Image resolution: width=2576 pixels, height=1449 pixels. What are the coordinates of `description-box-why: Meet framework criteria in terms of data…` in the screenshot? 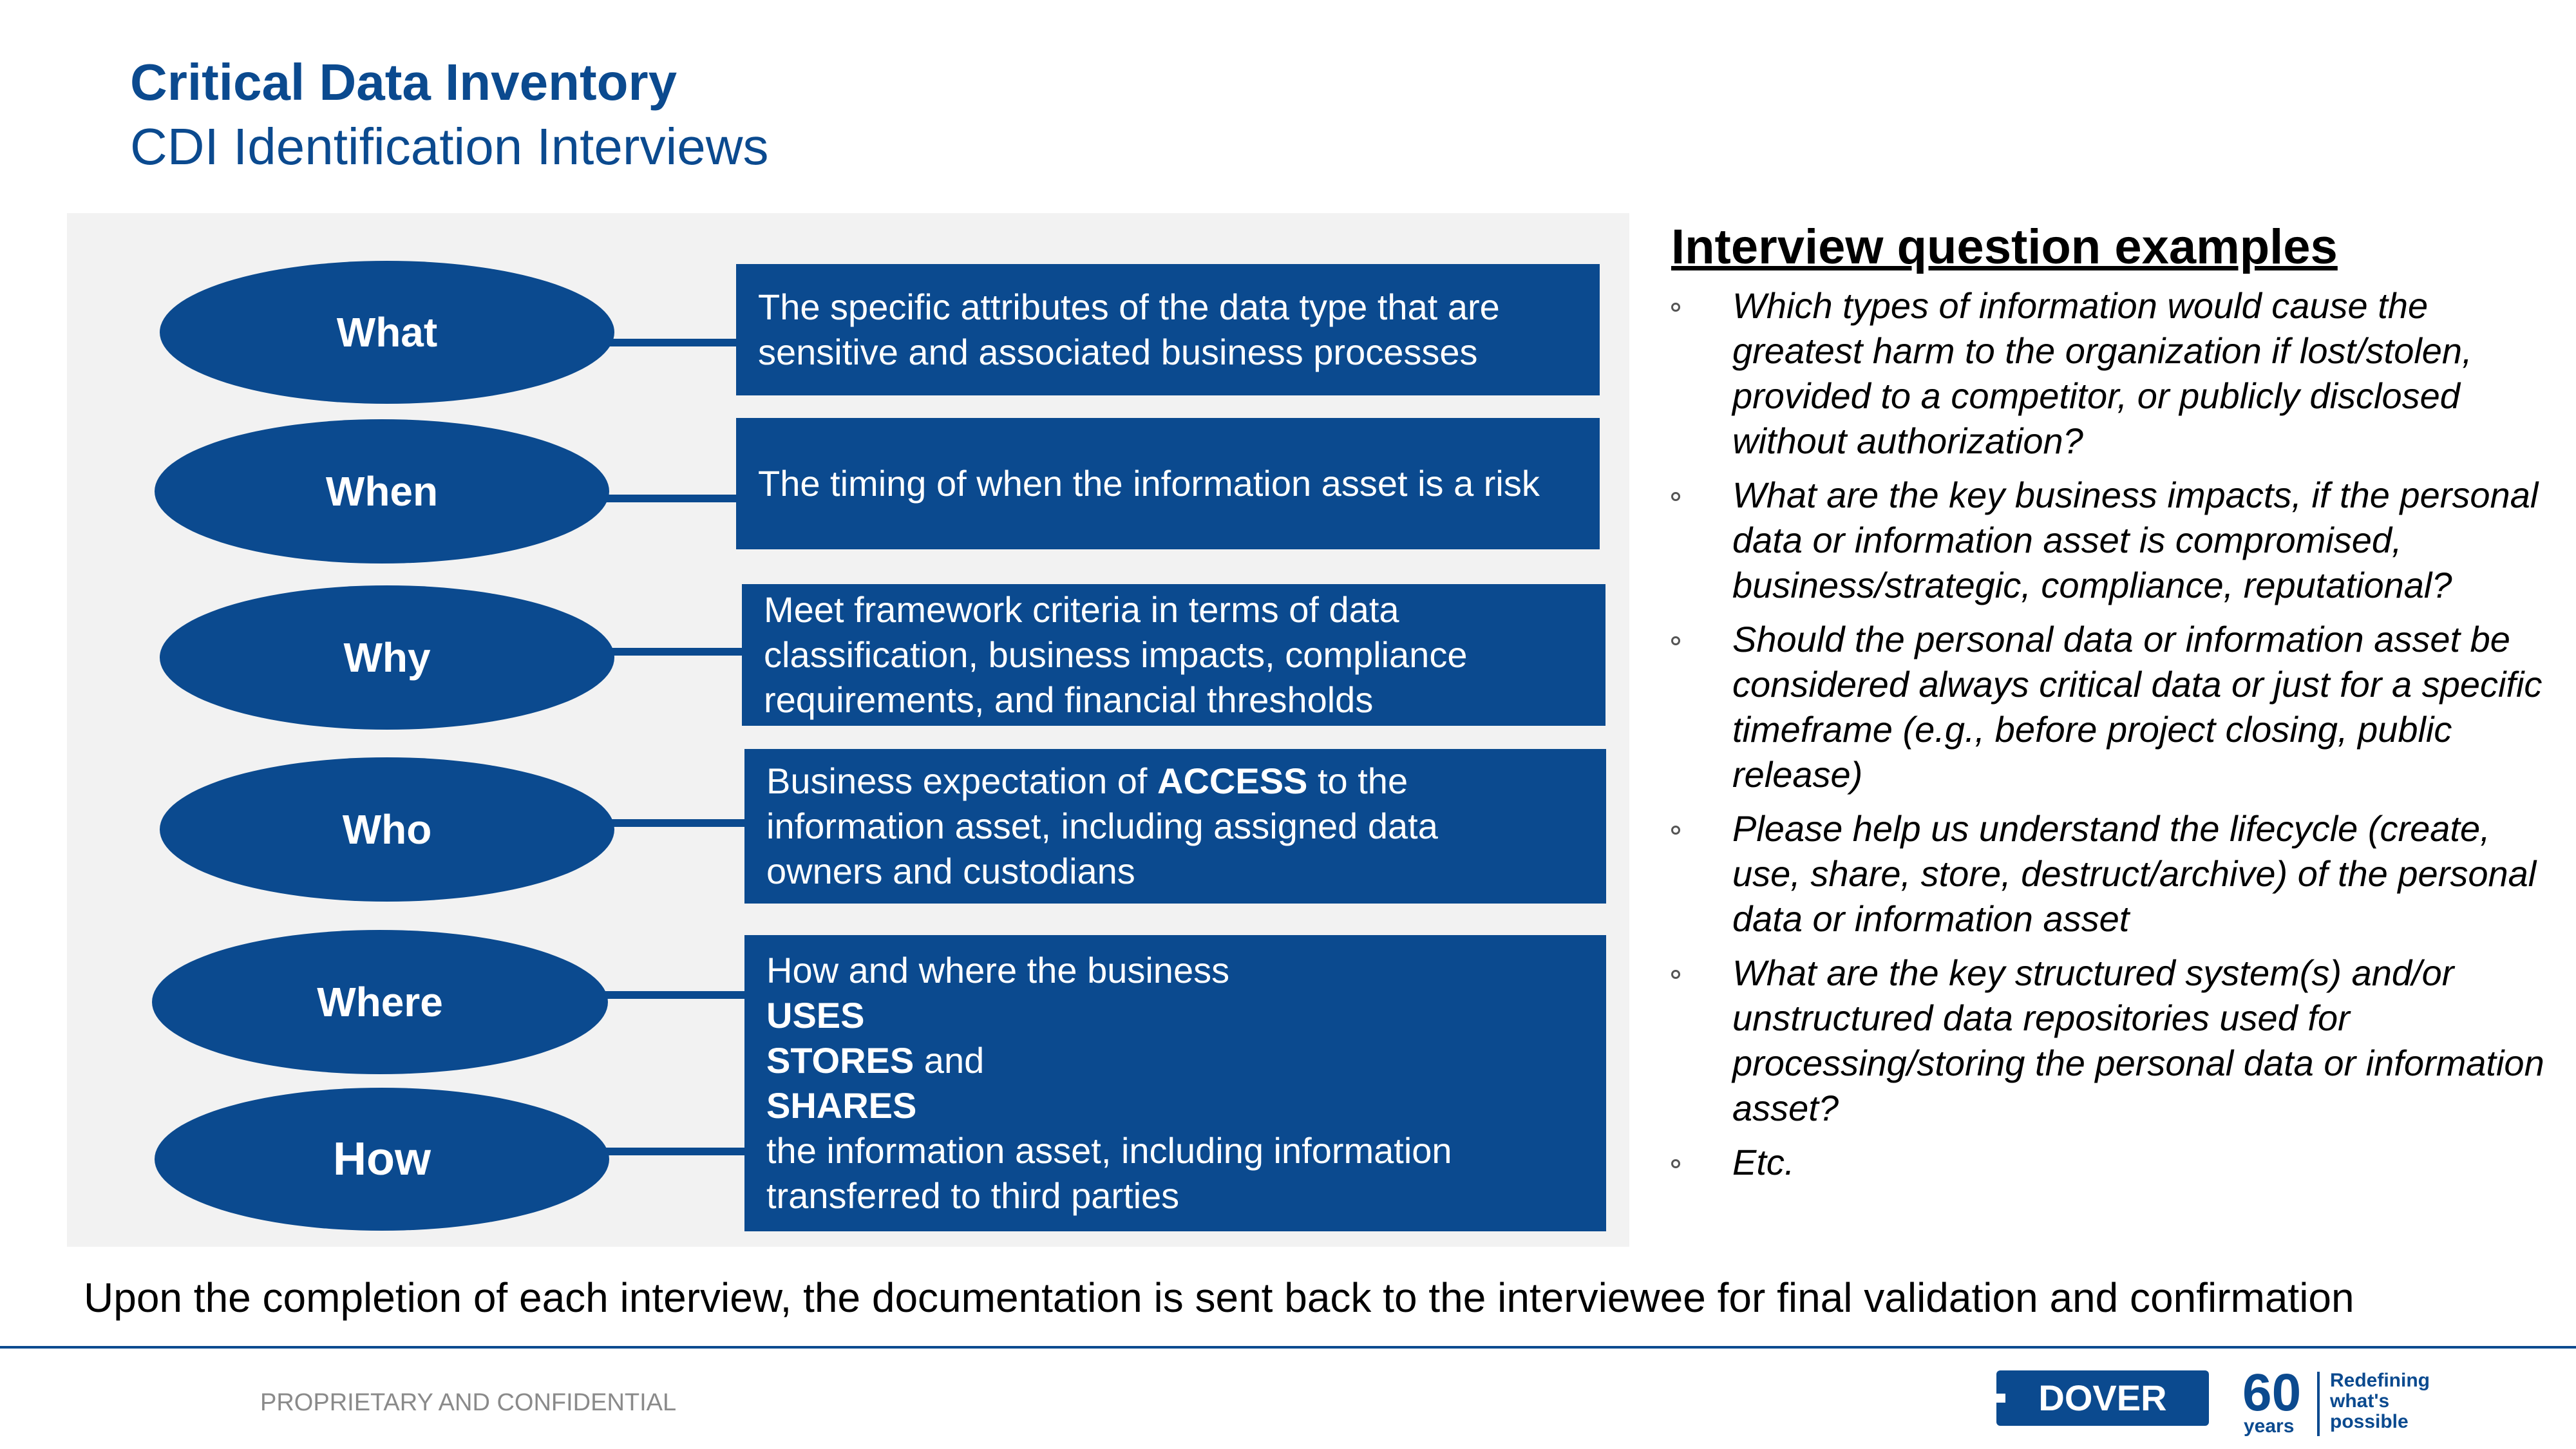 It's located at (1173, 655).